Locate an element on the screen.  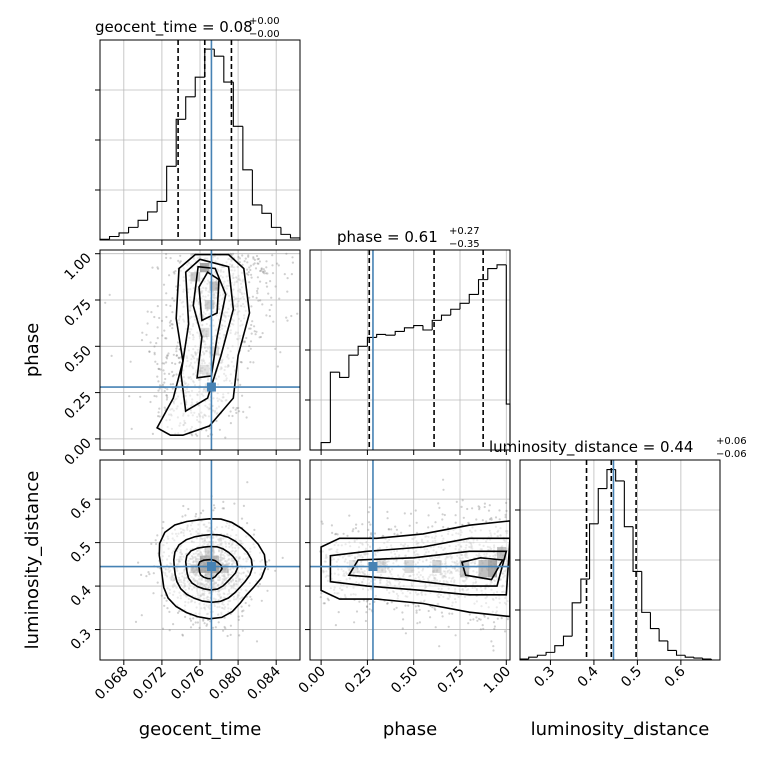
x-tick-label-phase-2: 0.50 is located at coordinates (404, 680).